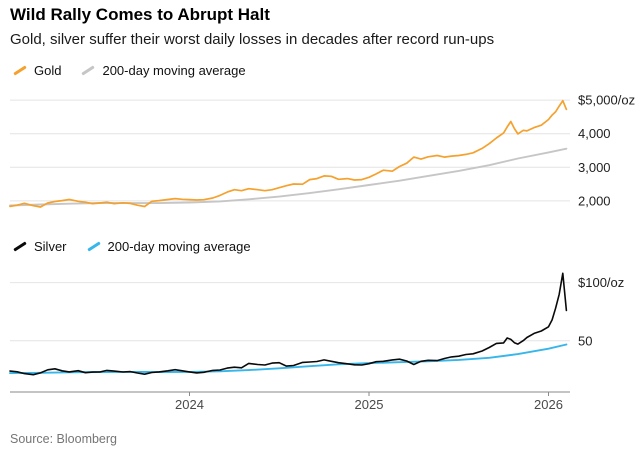 The image size is (641, 459). What do you see at coordinates (594, 200) in the screenshot?
I see `y-tick-label: 2,000` at bounding box center [594, 200].